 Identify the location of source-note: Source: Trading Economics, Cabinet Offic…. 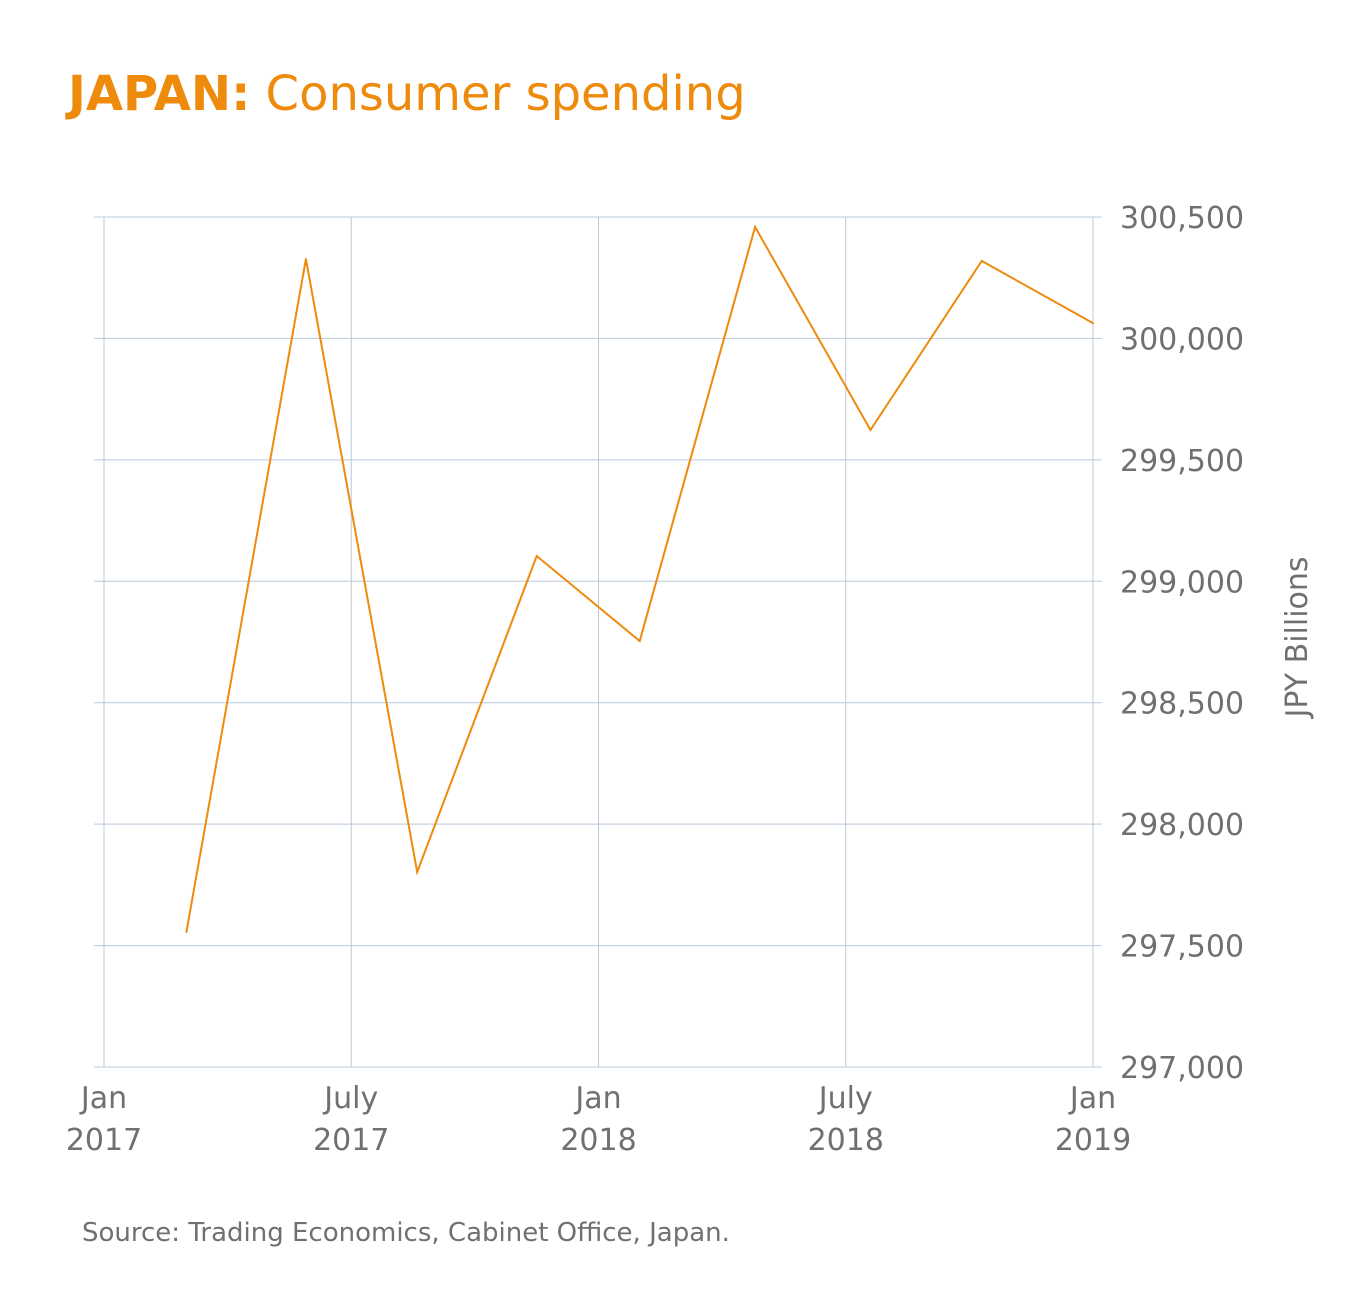
(406, 1233).